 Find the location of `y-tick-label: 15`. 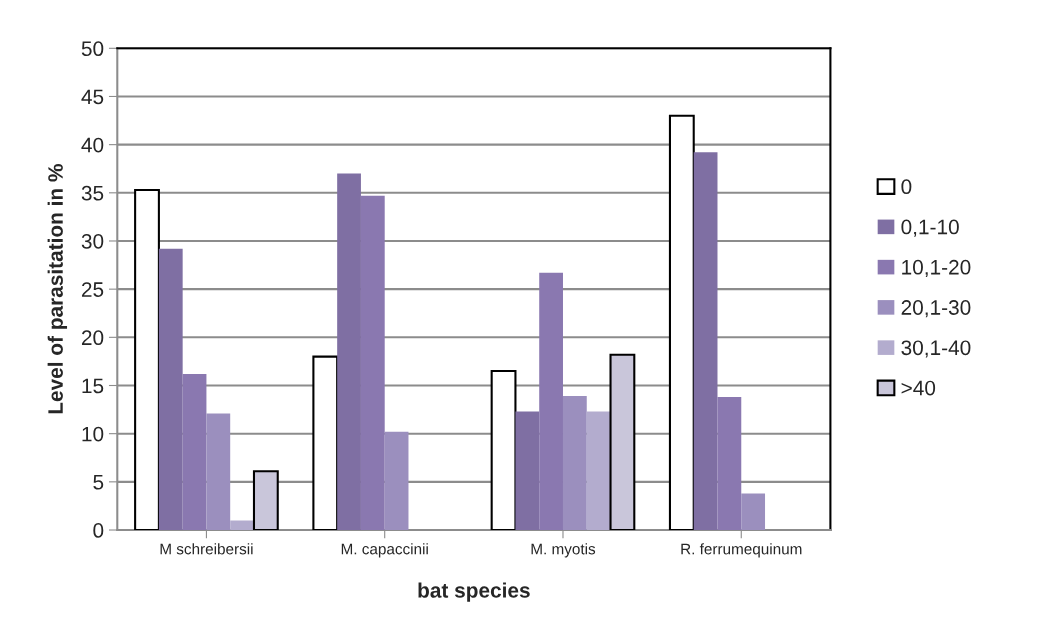

y-tick-label: 15 is located at coordinates (93, 386).